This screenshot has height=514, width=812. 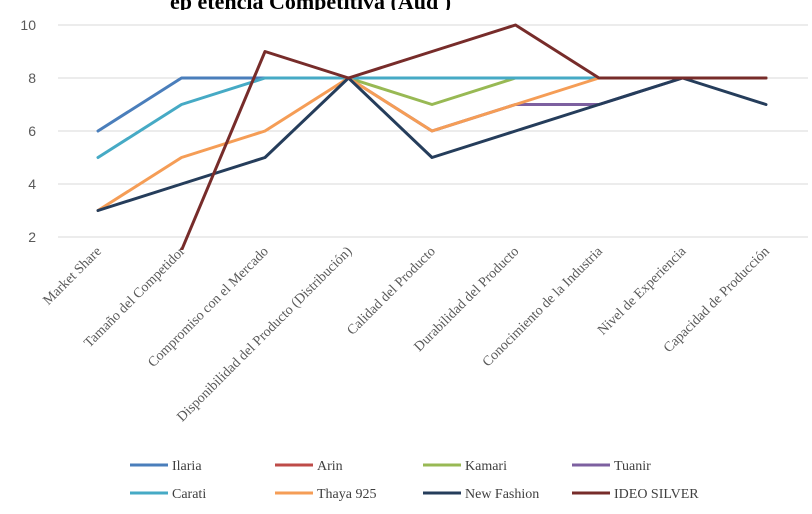 I want to click on series-line-carati, so click(x=432, y=117).